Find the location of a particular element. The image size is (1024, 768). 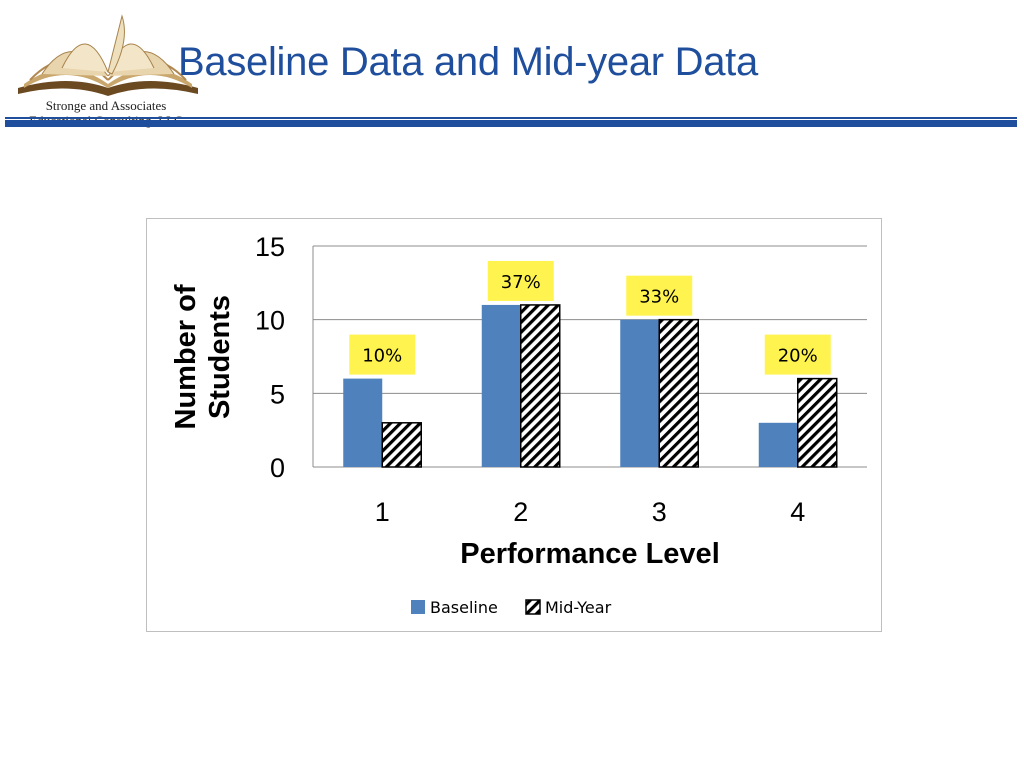

open-book-icon is located at coordinates (108, 55).